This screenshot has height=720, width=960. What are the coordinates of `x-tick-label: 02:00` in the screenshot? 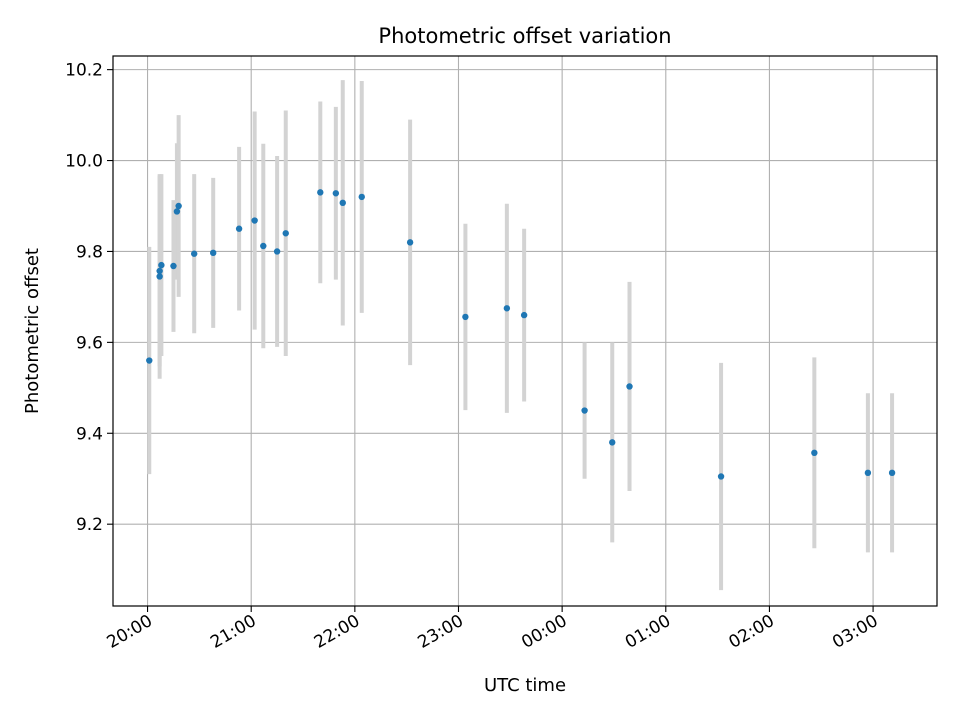 It's located at (752, 632).